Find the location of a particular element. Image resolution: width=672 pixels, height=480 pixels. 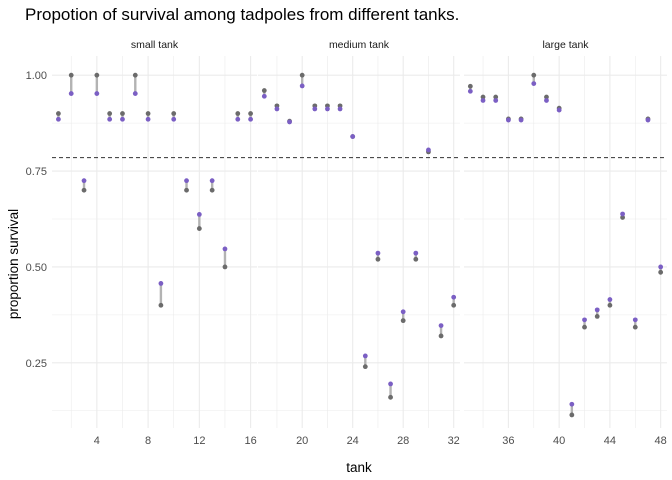

y-tick-label: 0.50 is located at coordinates (36, 268).